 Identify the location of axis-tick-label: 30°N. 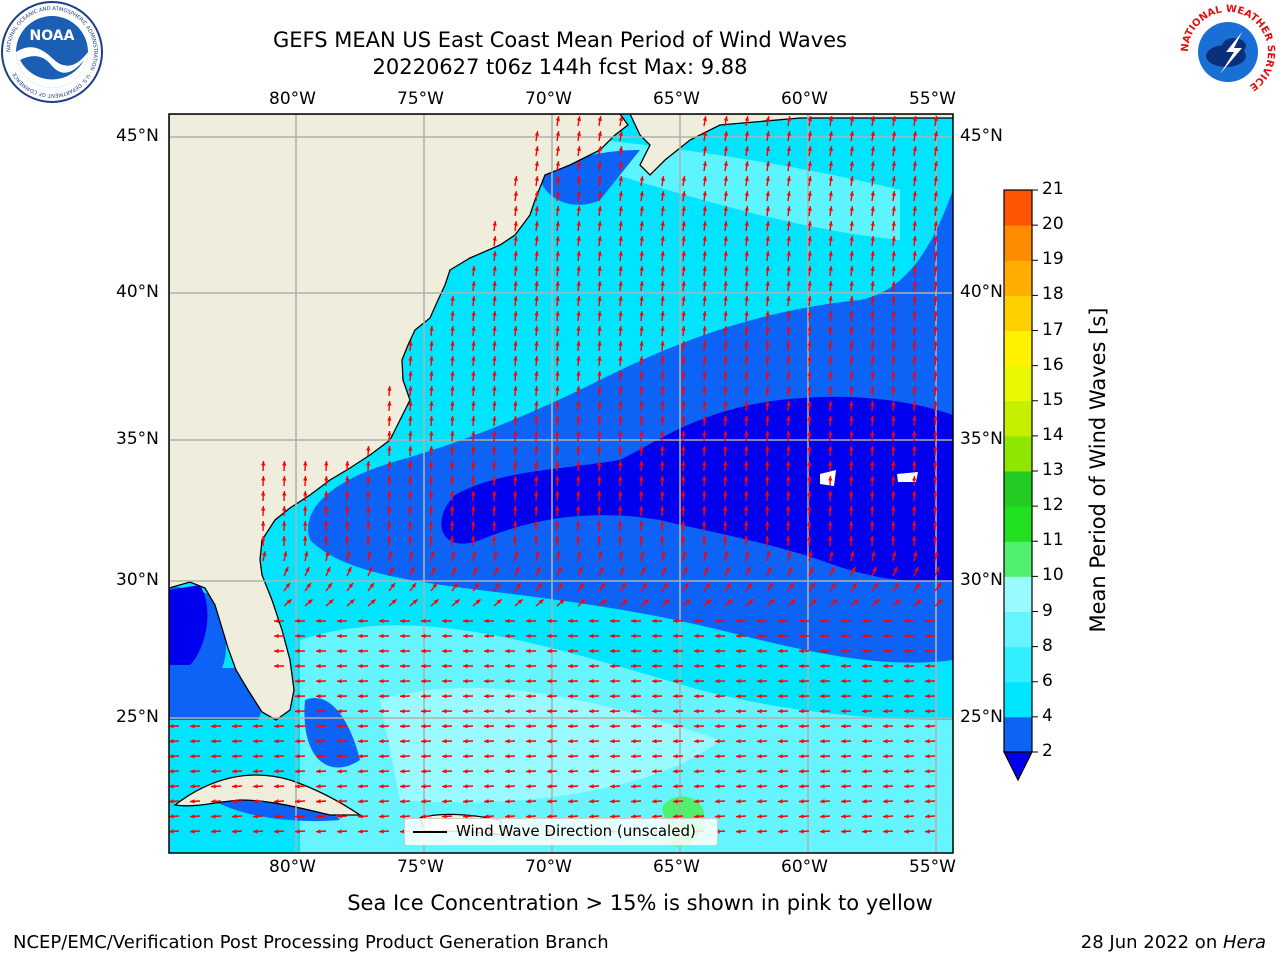
(137, 580).